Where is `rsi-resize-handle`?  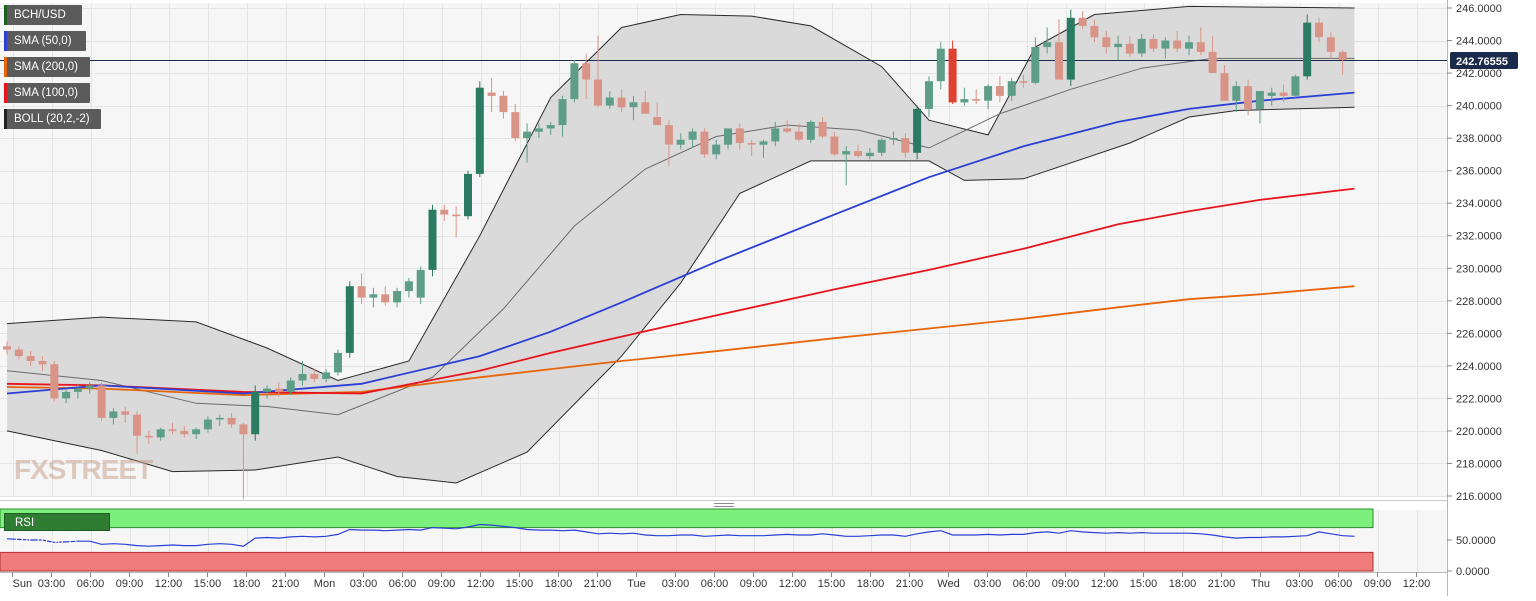 rsi-resize-handle is located at coordinates (724, 505).